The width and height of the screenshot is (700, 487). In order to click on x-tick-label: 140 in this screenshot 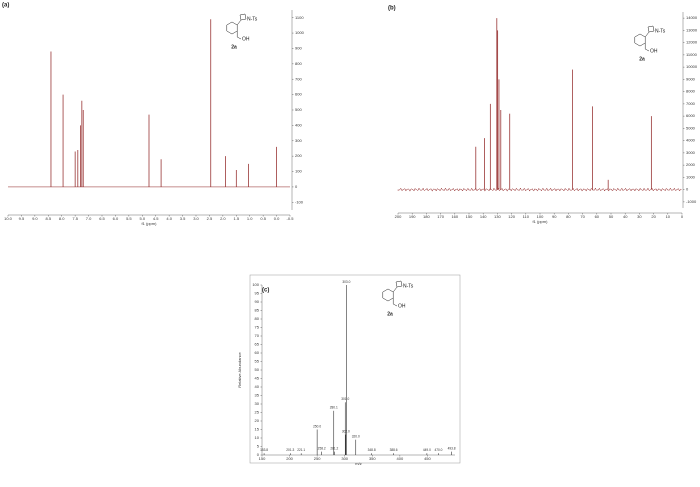, I will do `click(483, 216)`.